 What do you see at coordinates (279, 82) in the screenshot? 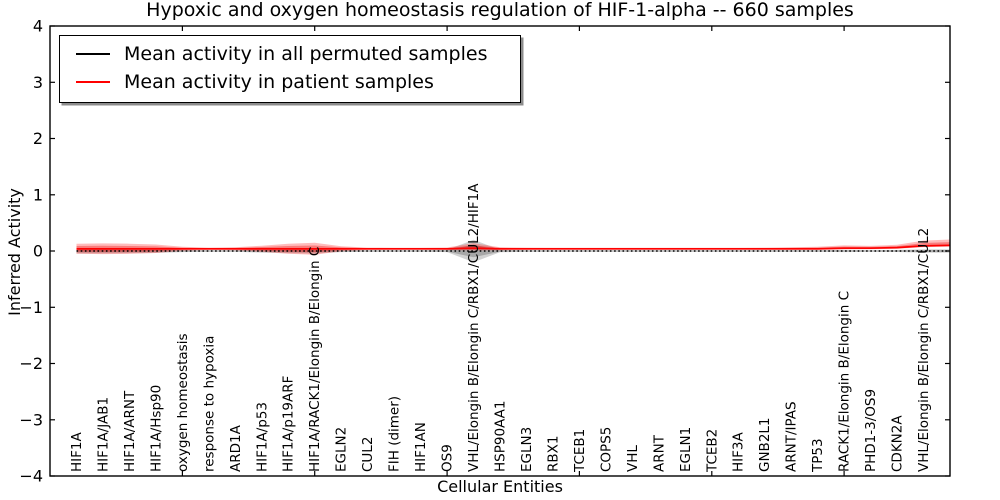
I see `legend-label-patient: Mean activity in patient samples` at bounding box center [279, 82].